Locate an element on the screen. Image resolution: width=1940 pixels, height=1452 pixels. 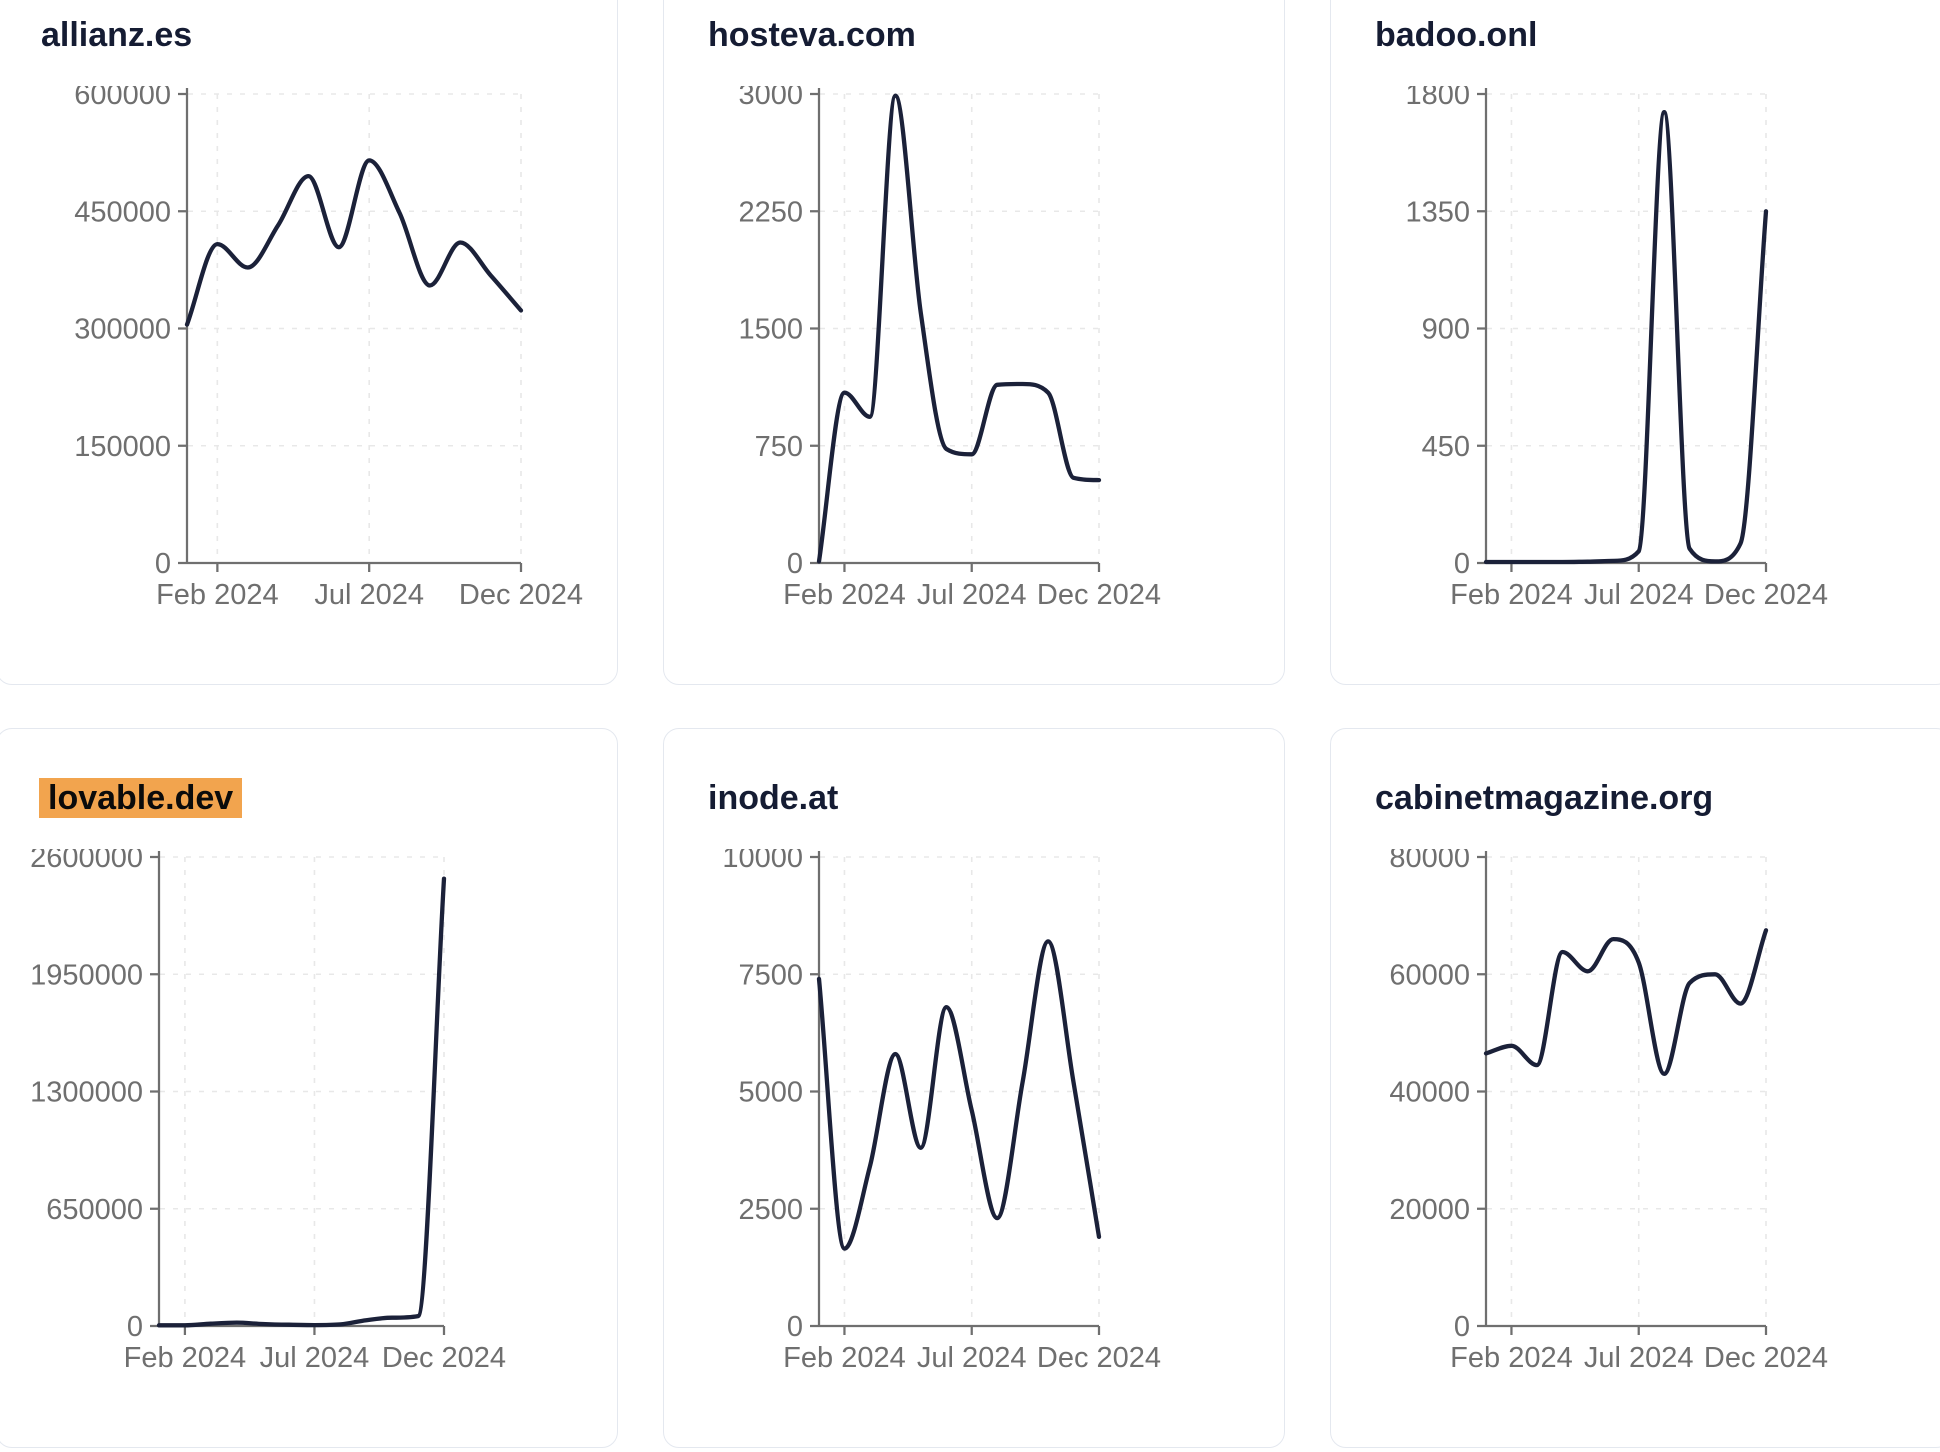
y-tick-label: 1350 is located at coordinates (1437, 212).